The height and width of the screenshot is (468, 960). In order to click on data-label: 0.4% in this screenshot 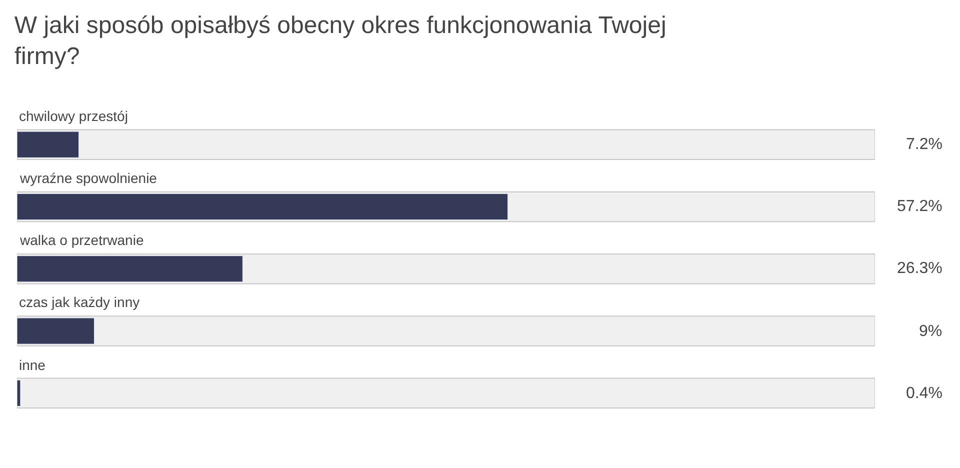, I will do `click(924, 393)`.